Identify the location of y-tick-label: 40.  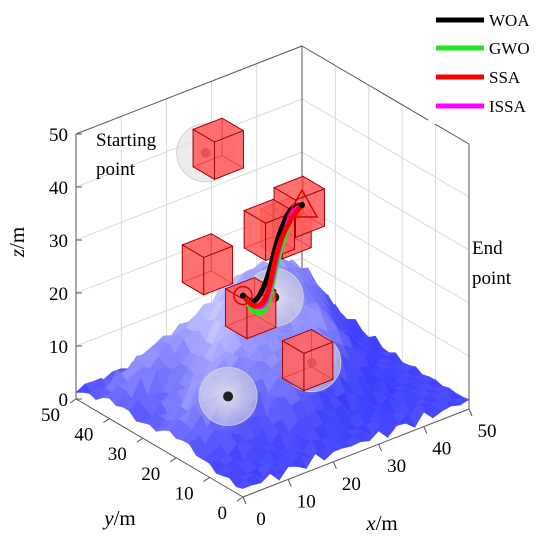
(83, 435).